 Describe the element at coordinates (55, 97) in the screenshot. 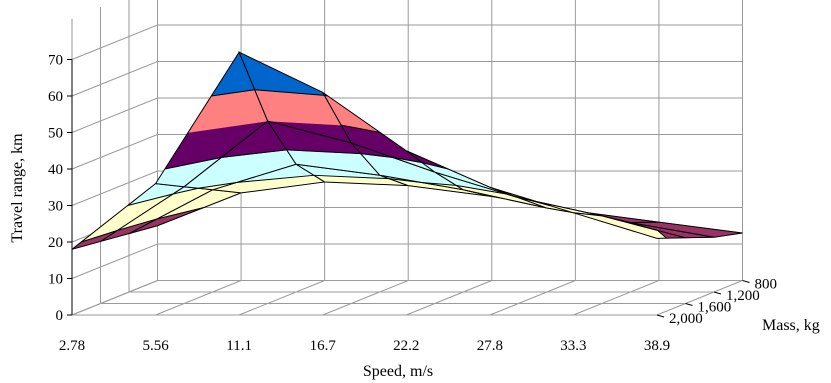

I see `y-tick-label-60: 60` at that location.